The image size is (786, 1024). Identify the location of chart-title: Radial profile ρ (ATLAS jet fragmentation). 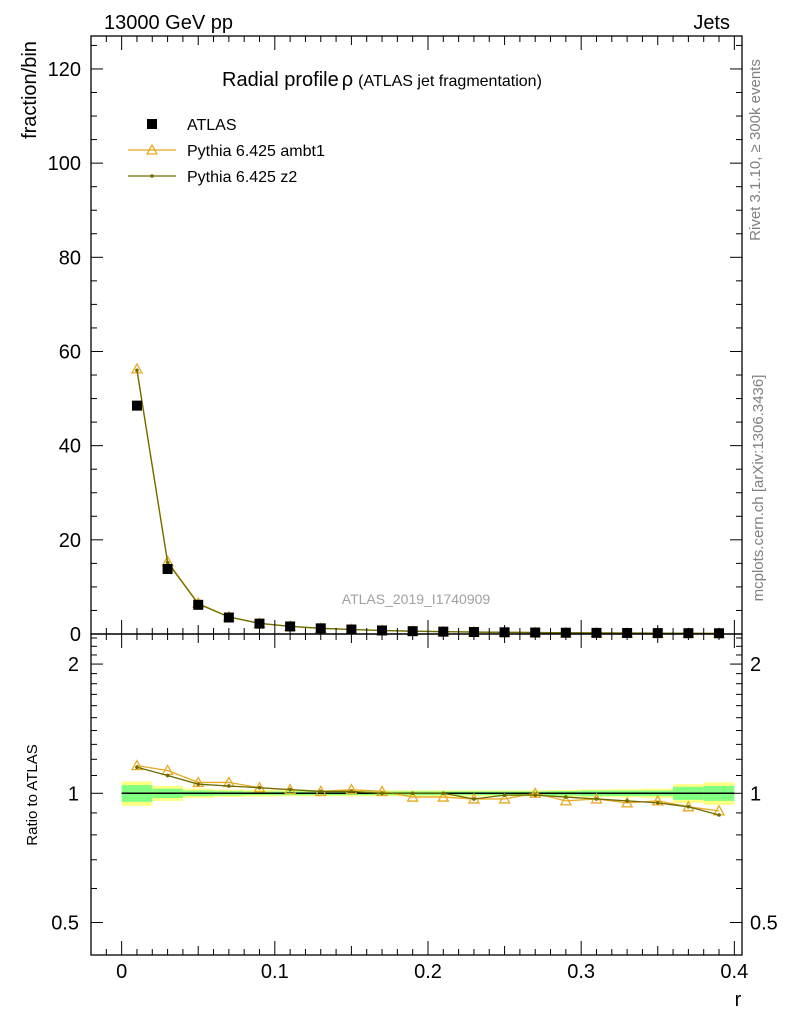
(382, 80).